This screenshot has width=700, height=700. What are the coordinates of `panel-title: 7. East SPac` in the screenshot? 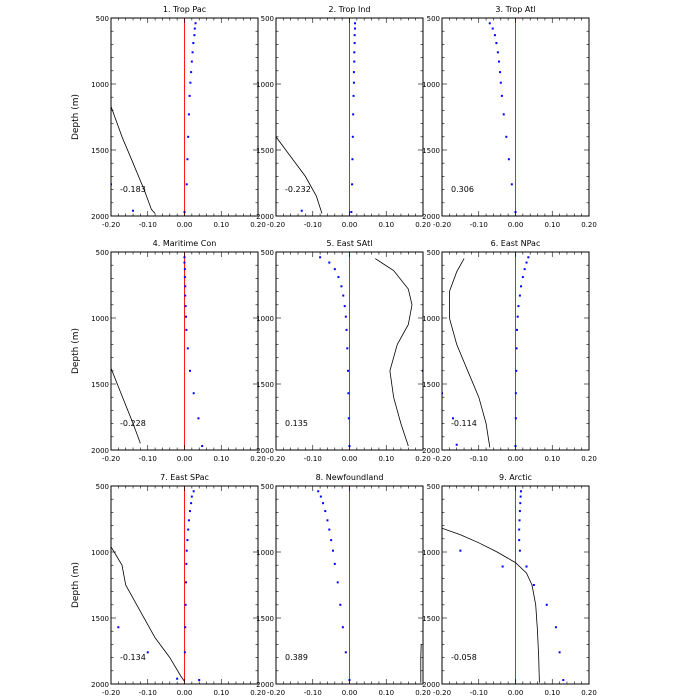 It's located at (184, 477).